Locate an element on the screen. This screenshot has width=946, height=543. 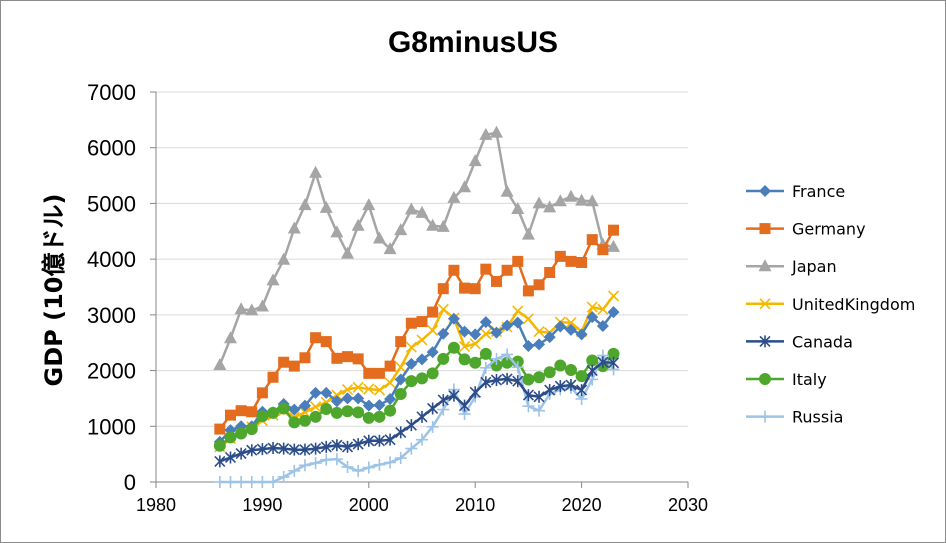
legend-label: Japan is located at coordinates (814, 266).